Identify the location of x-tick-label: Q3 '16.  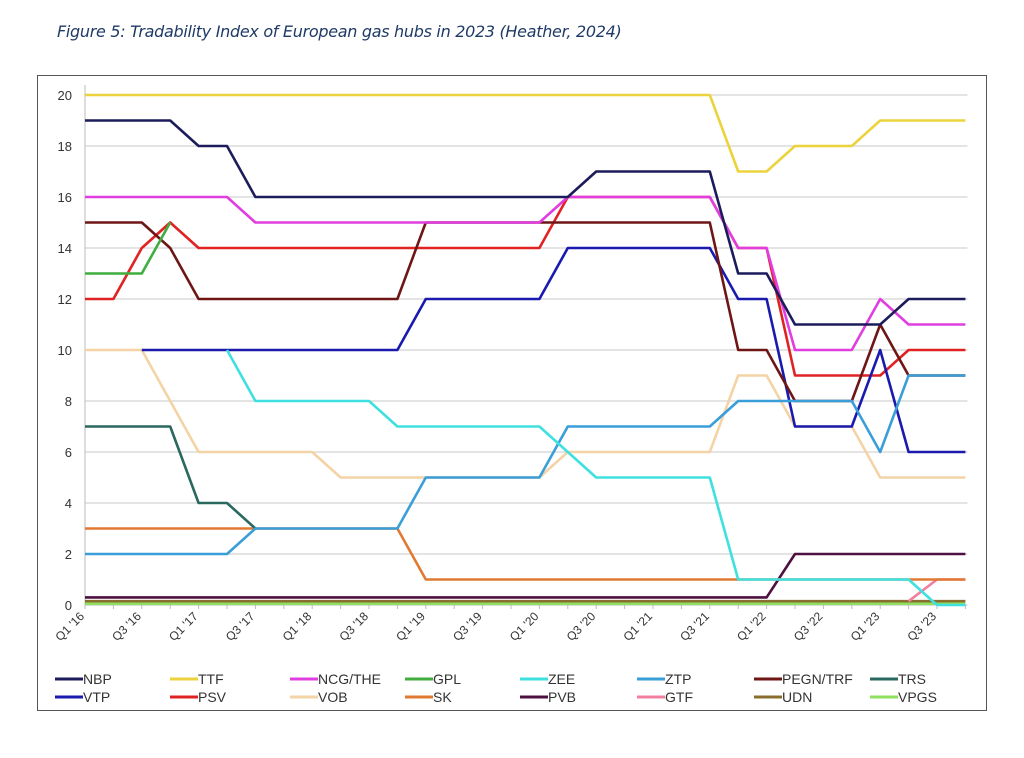
(126, 626).